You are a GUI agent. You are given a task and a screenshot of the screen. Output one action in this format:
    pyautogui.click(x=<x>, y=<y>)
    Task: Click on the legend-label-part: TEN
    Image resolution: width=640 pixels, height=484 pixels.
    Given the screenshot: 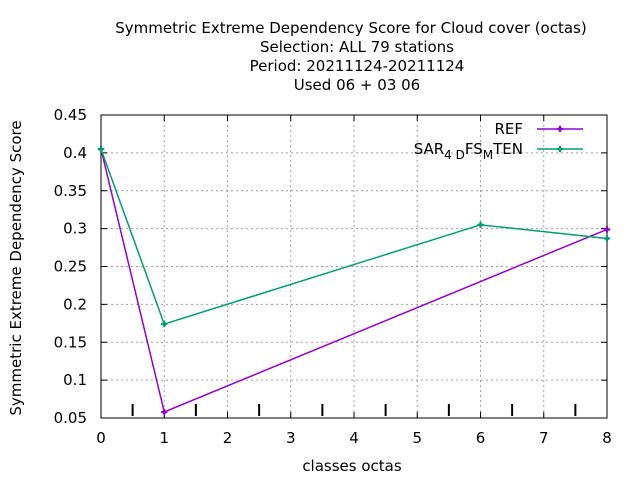 What is the action you would take?
    pyautogui.click(x=507, y=149)
    